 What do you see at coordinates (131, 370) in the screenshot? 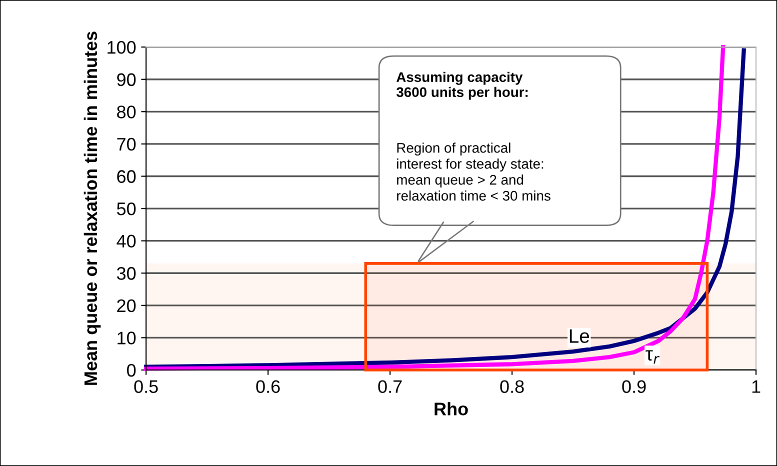
I see `y-tick-label: 0` at bounding box center [131, 370].